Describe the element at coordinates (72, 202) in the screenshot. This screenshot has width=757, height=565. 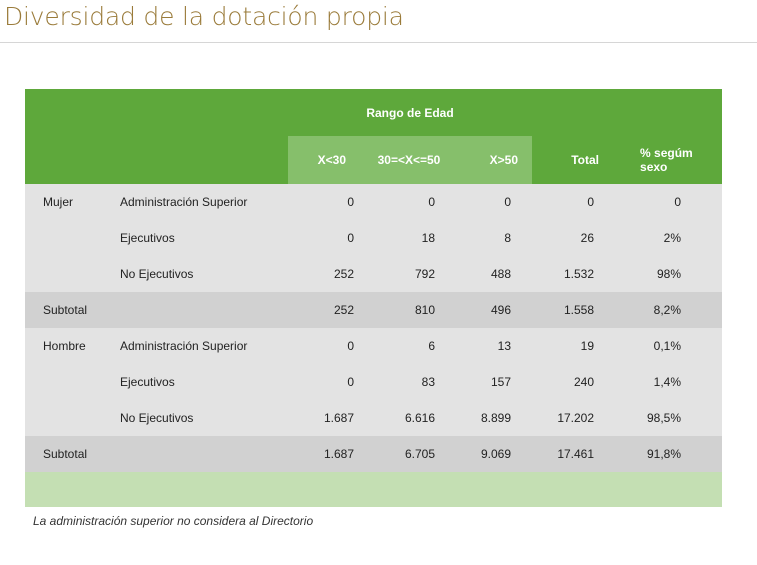
I see `row-group-label: Mujer` at that location.